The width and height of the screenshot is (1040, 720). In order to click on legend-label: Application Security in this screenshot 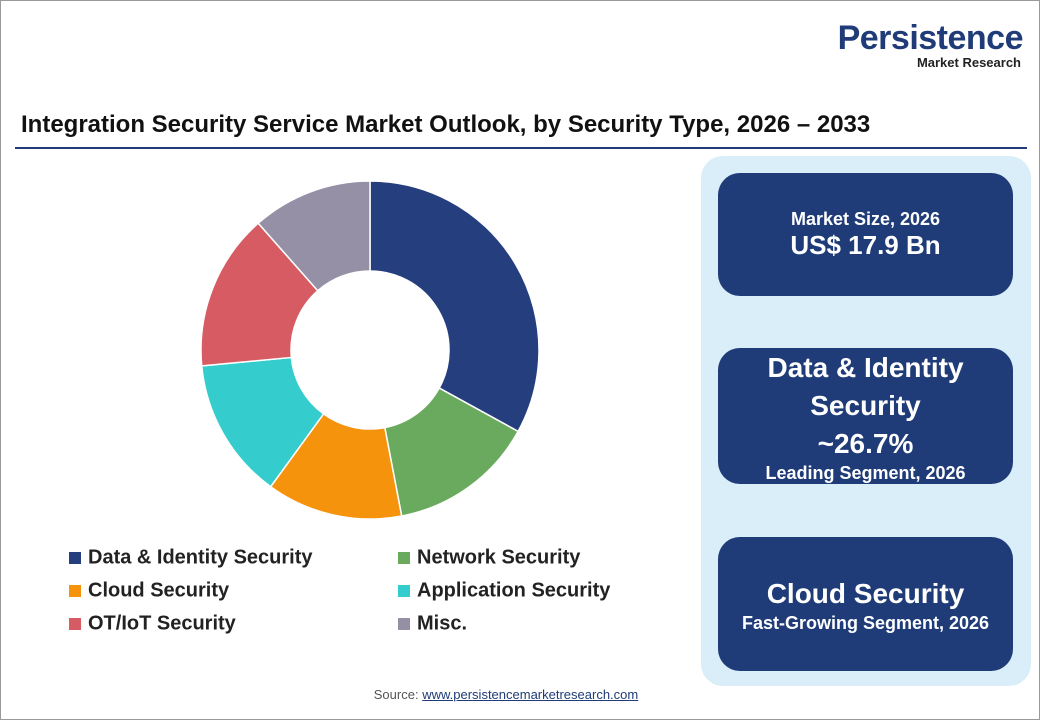, I will do `click(514, 590)`.